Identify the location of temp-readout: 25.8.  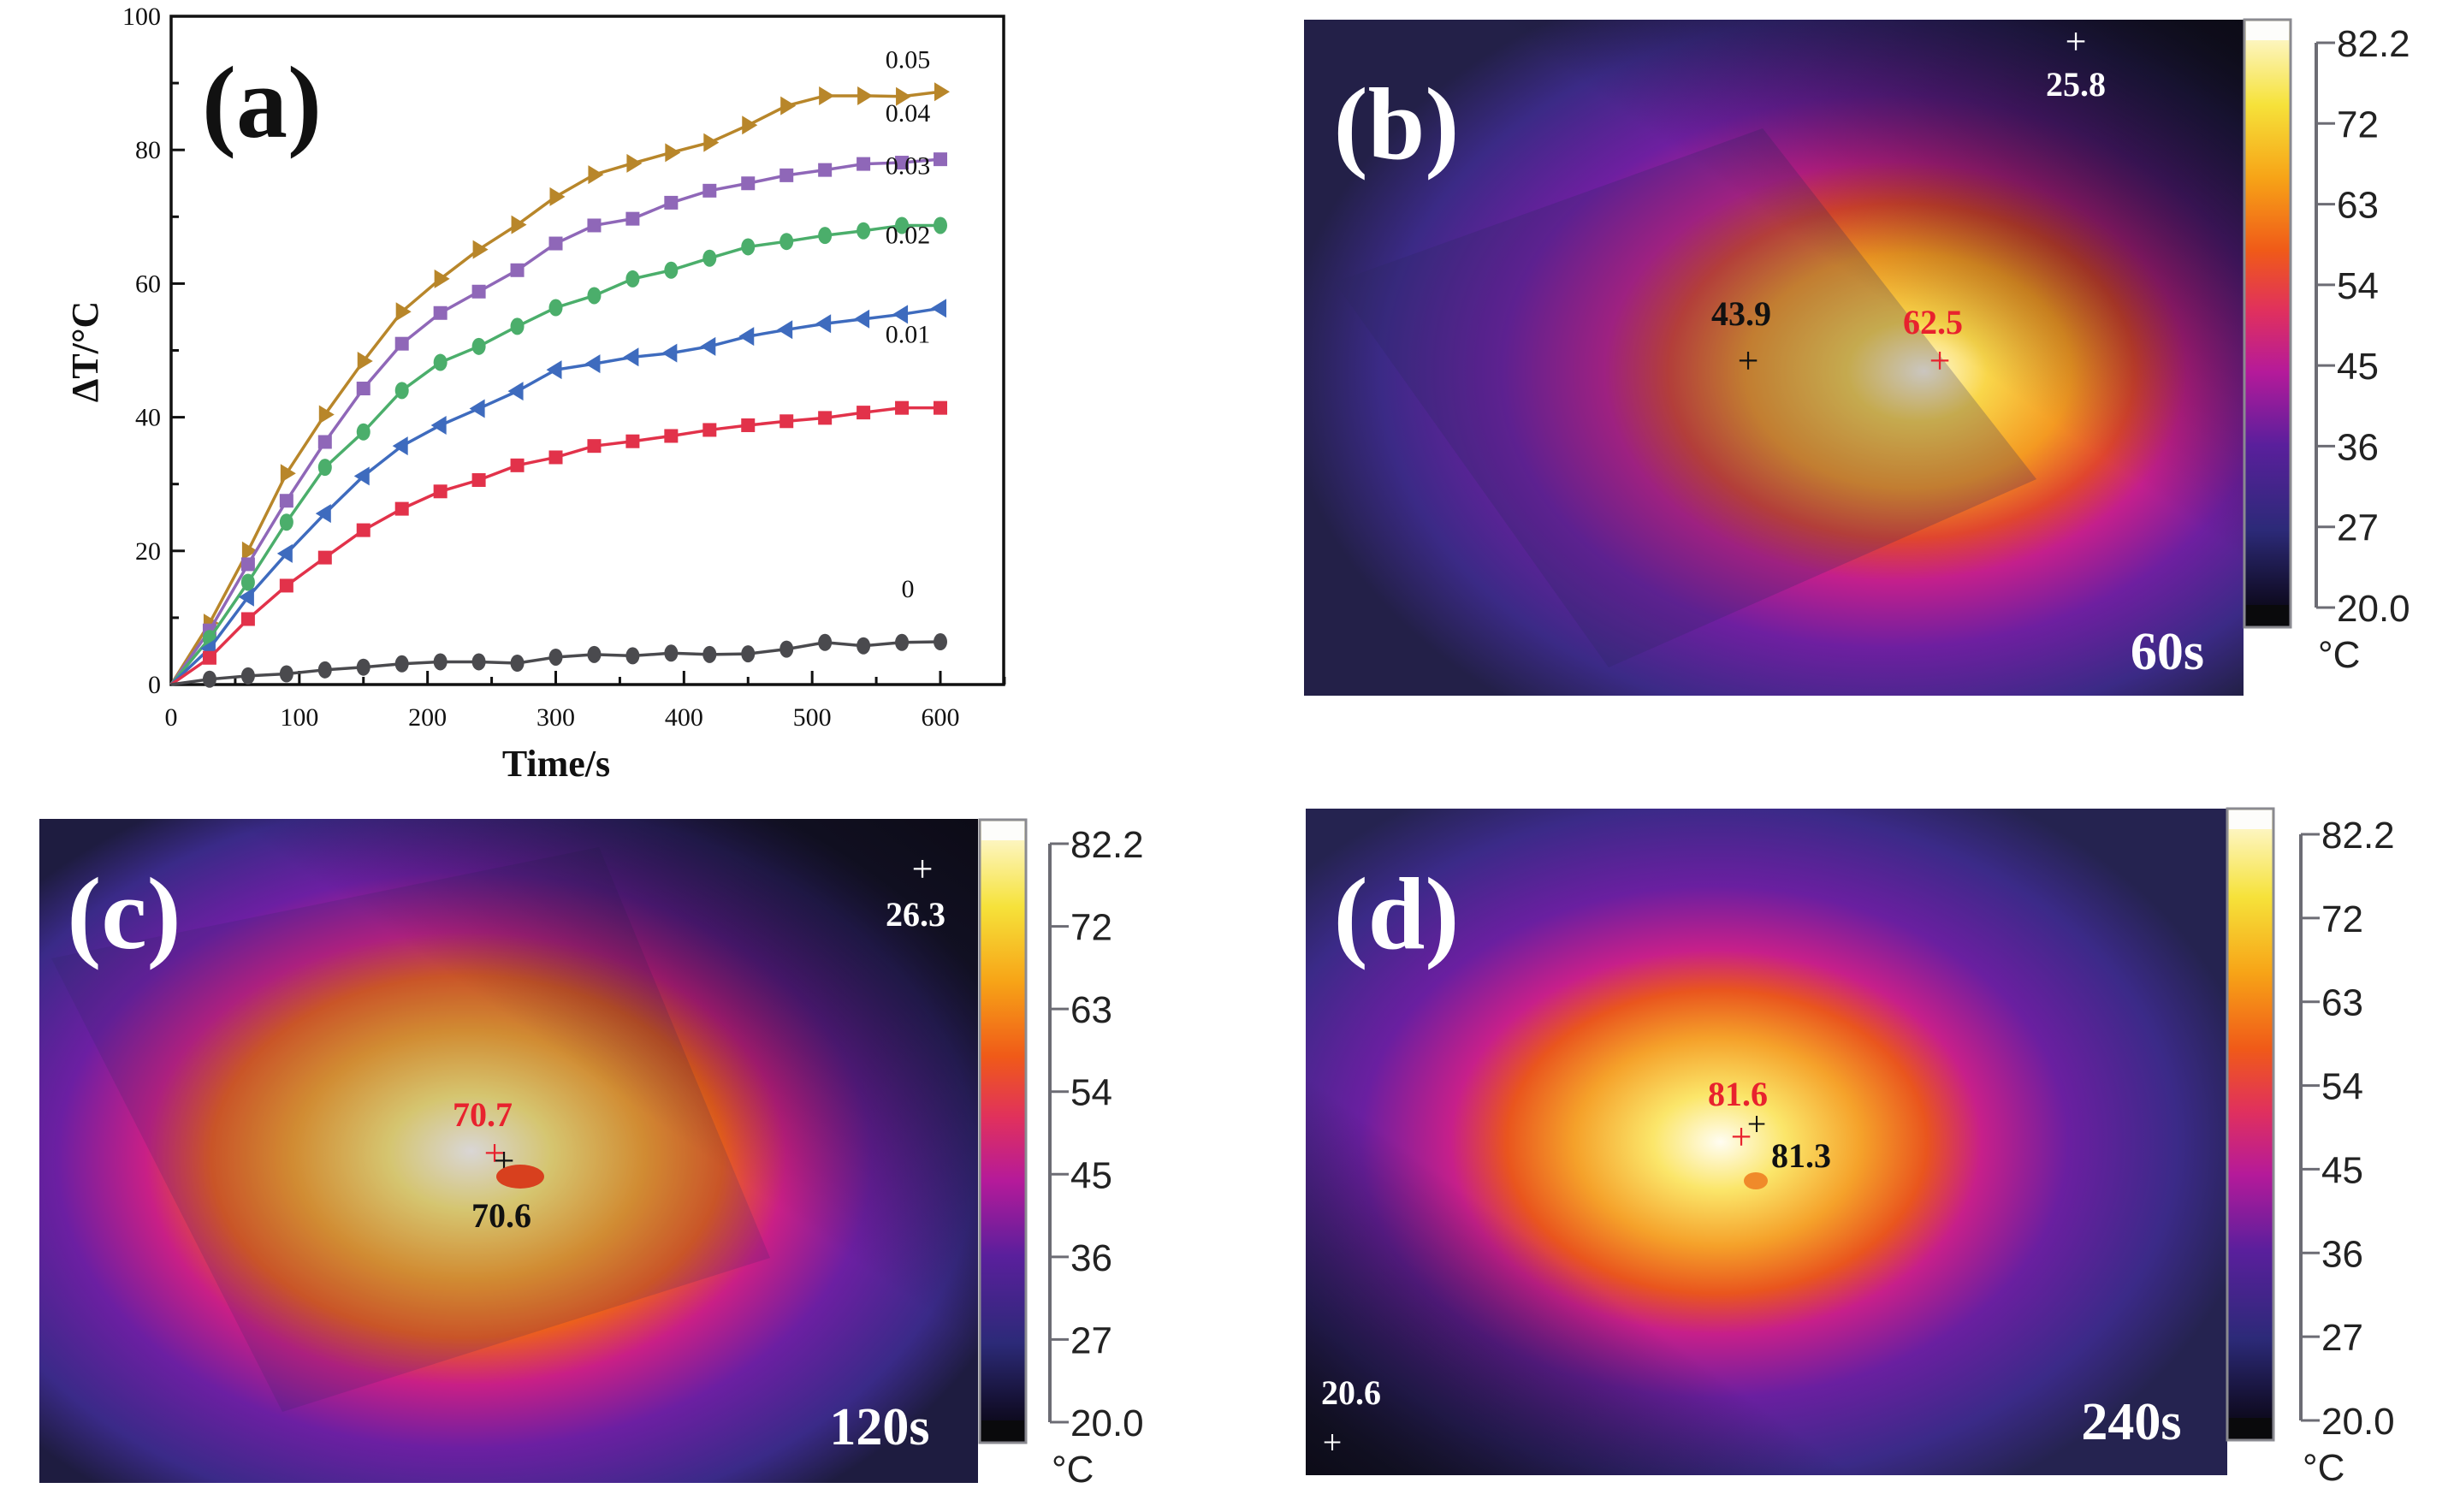
(2076, 84).